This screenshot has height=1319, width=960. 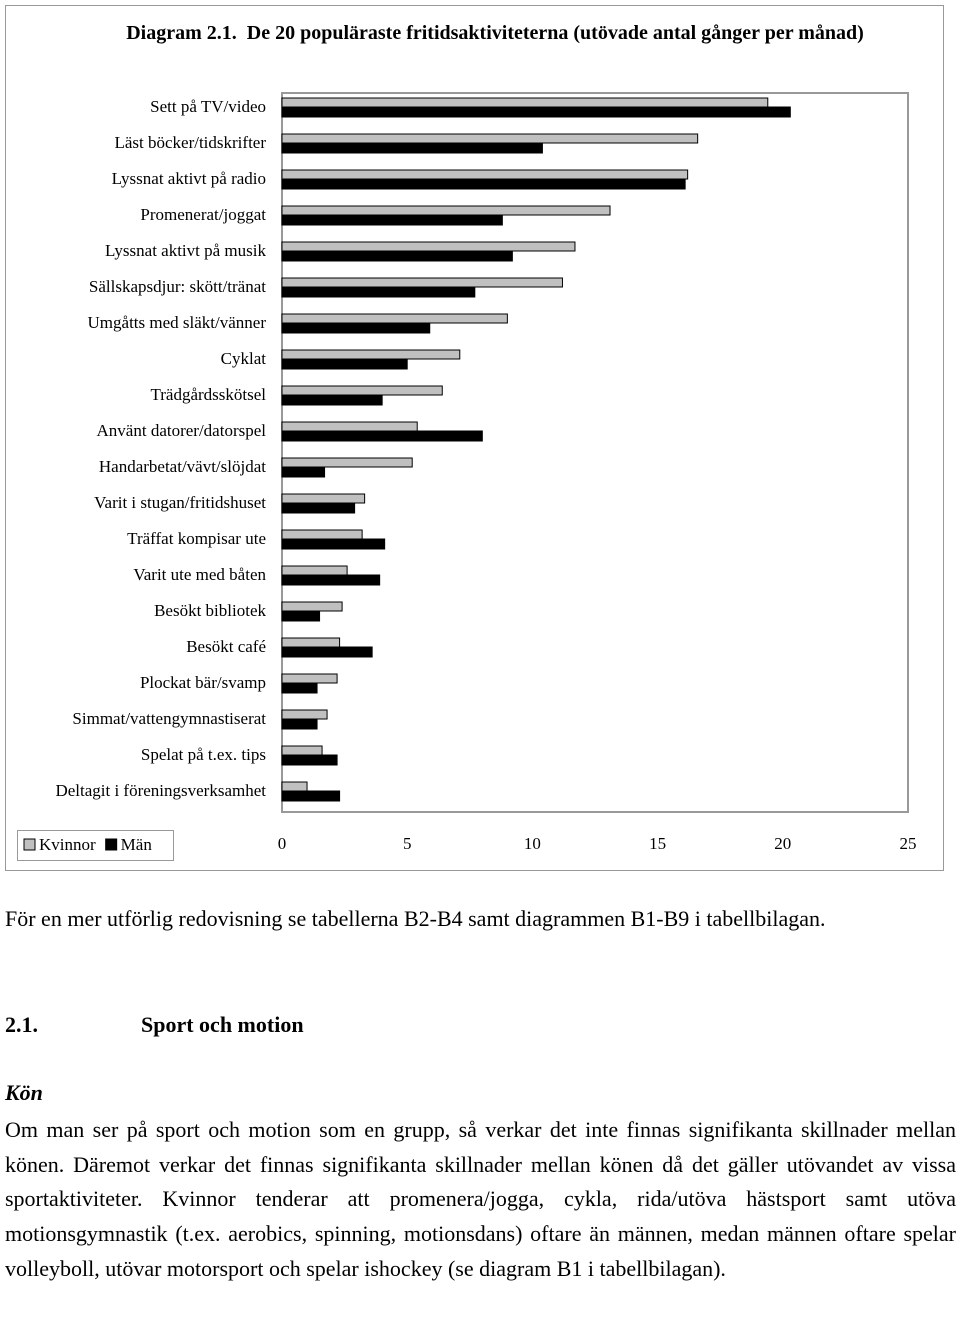 I want to click on x-tick-label: 20, so click(x=782, y=843).